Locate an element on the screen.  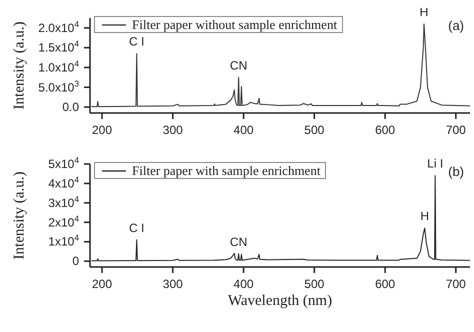
y-tick-label: 5.0x10$^{3}$ is located at coordinates (59, 86).